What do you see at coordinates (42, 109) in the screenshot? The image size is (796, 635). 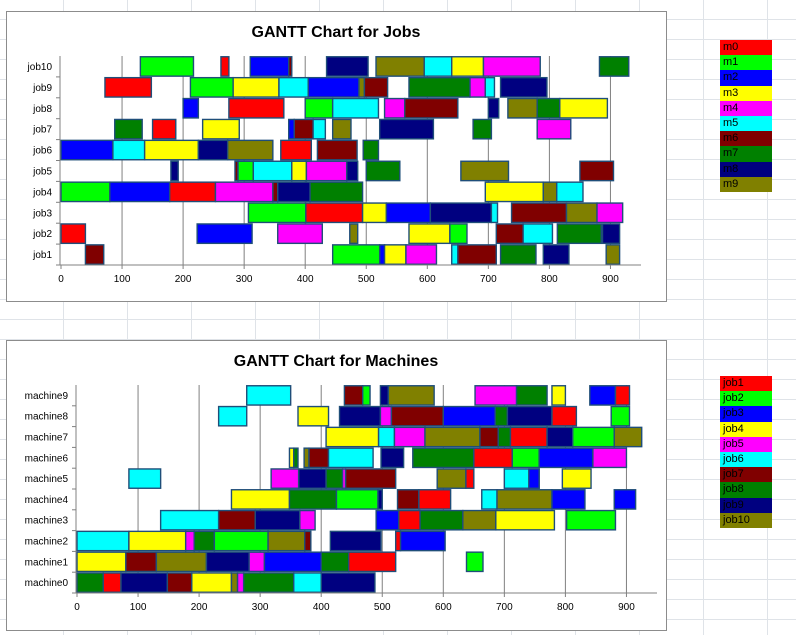 I see `y-tick-label: job8` at bounding box center [42, 109].